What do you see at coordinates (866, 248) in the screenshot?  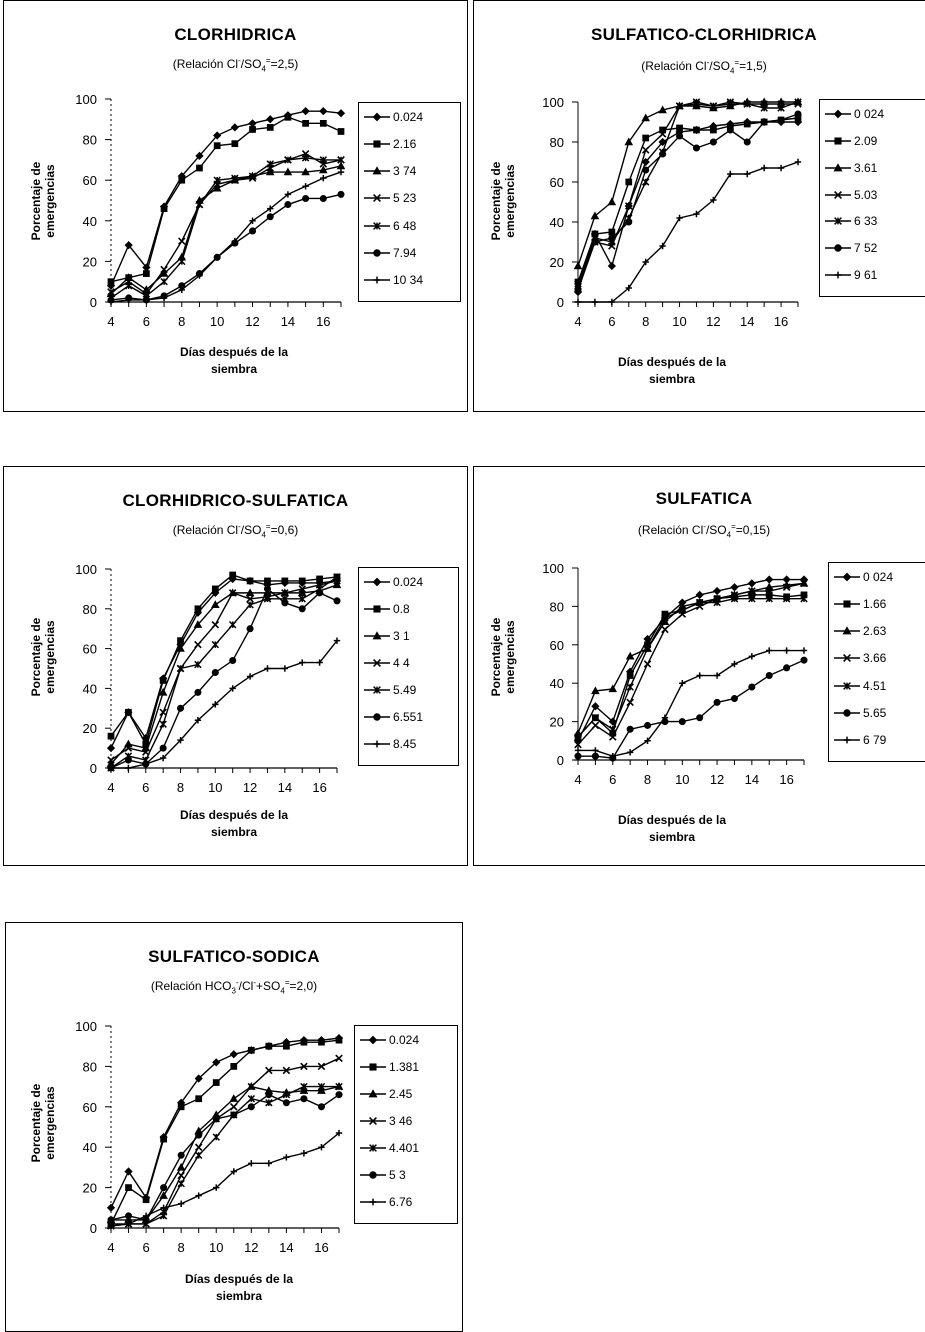 I see `legend-label: 7 52` at bounding box center [866, 248].